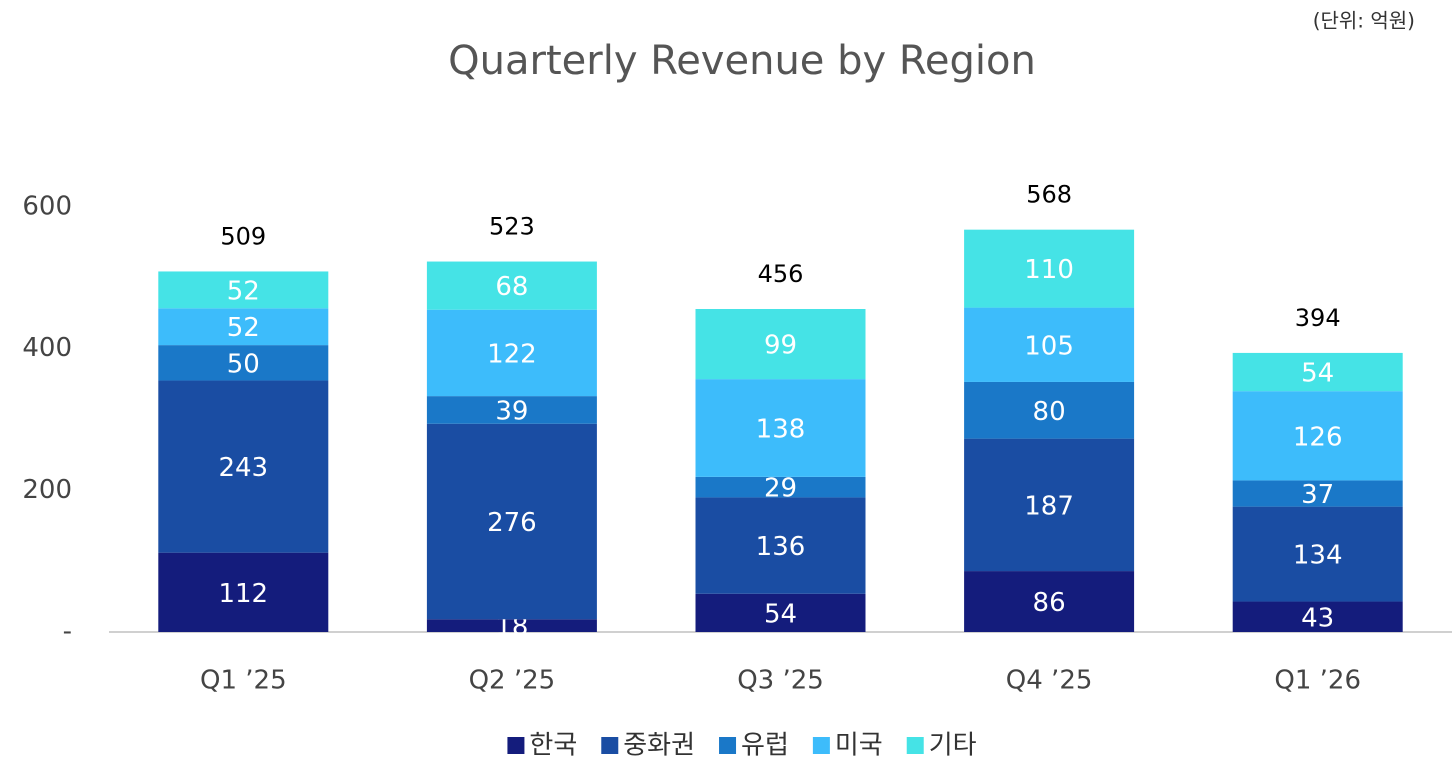 This screenshot has height=763, width=1453. I want to click on data-label: 136, so click(781, 547).